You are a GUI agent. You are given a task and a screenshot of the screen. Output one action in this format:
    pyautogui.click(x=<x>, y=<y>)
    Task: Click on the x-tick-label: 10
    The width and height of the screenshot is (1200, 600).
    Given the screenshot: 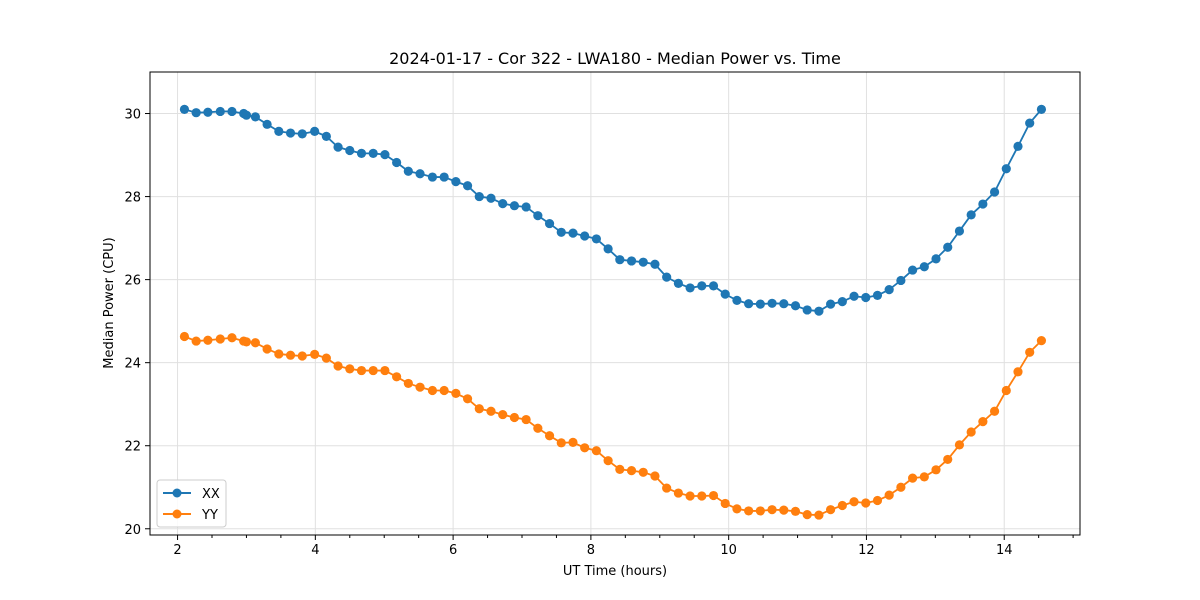 What is the action you would take?
    pyautogui.click(x=728, y=550)
    